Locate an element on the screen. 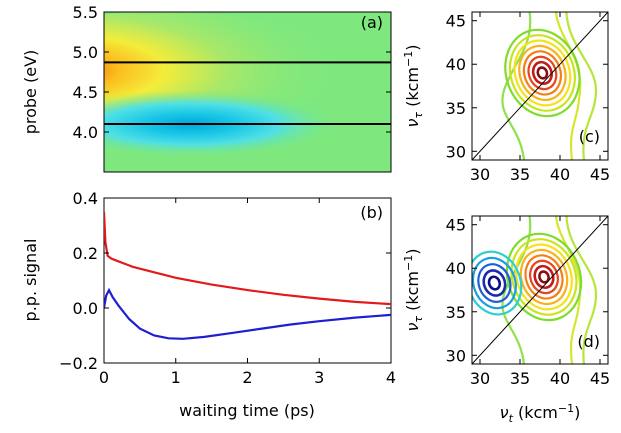 The image size is (621, 433). series-red-line is located at coordinates (247, 258).